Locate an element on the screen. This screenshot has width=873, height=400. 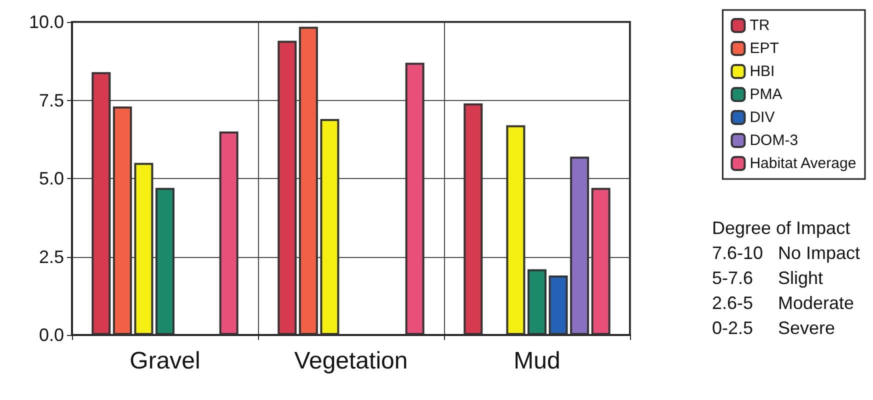
legend-label: DOM-3 is located at coordinates (774, 140).